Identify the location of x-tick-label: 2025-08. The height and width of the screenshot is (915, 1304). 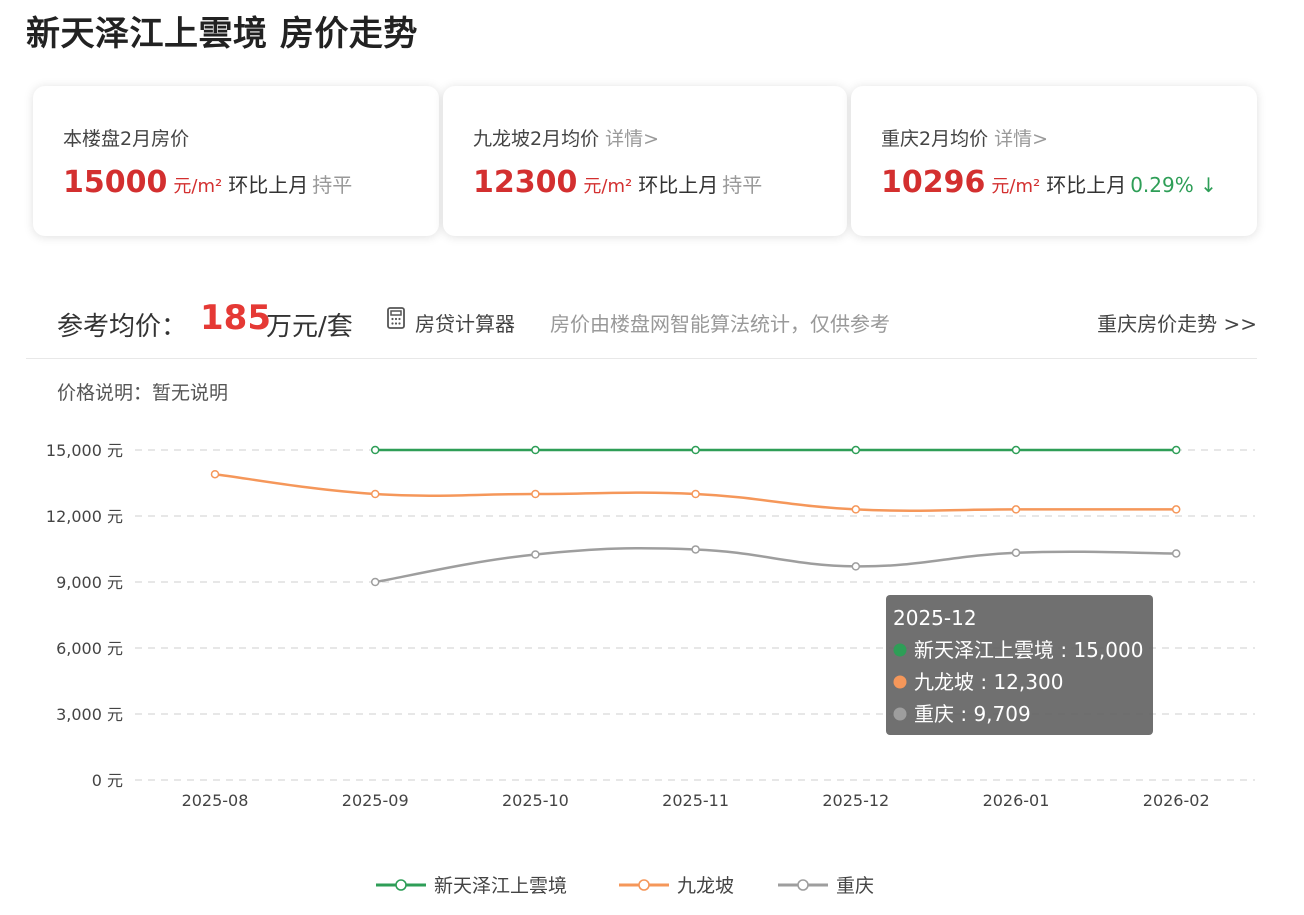
(215, 800).